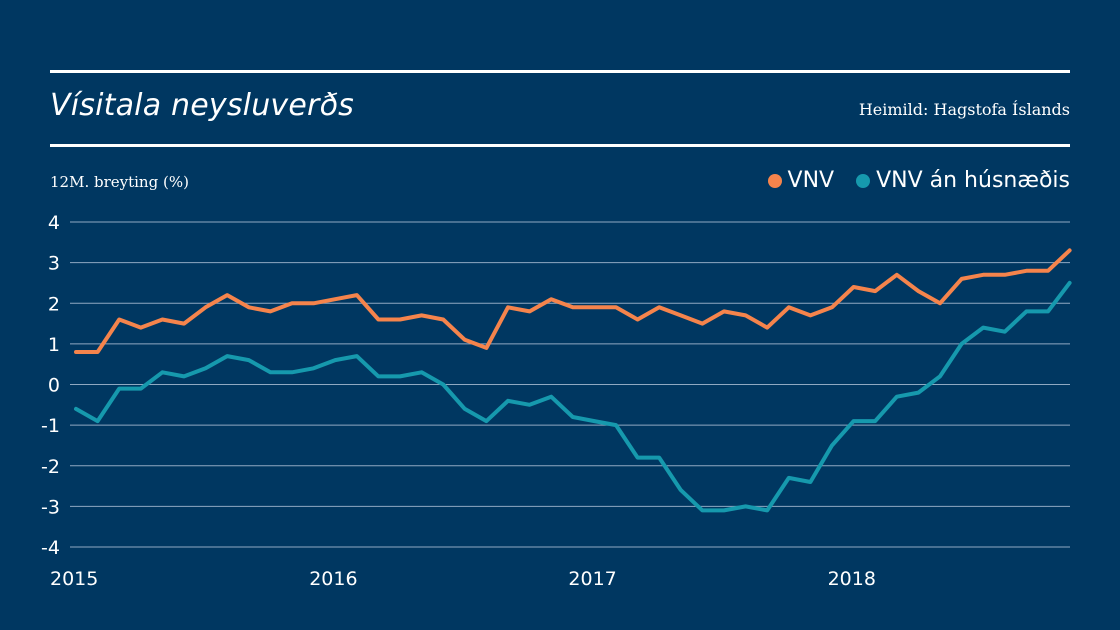  Describe the element at coordinates (54, 345) in the screenshot. I see `y-tick-label: 1` at that location.